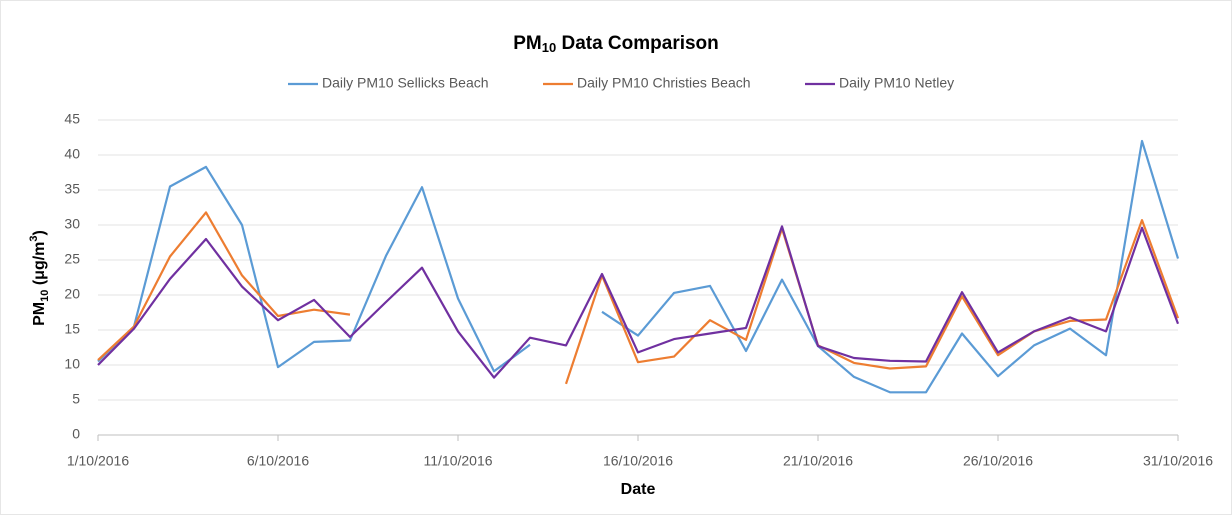 The height and width of the screenshot is (515, 1232). I want to click on chart-title: PM10 Data Comparison, so click(616, 44).